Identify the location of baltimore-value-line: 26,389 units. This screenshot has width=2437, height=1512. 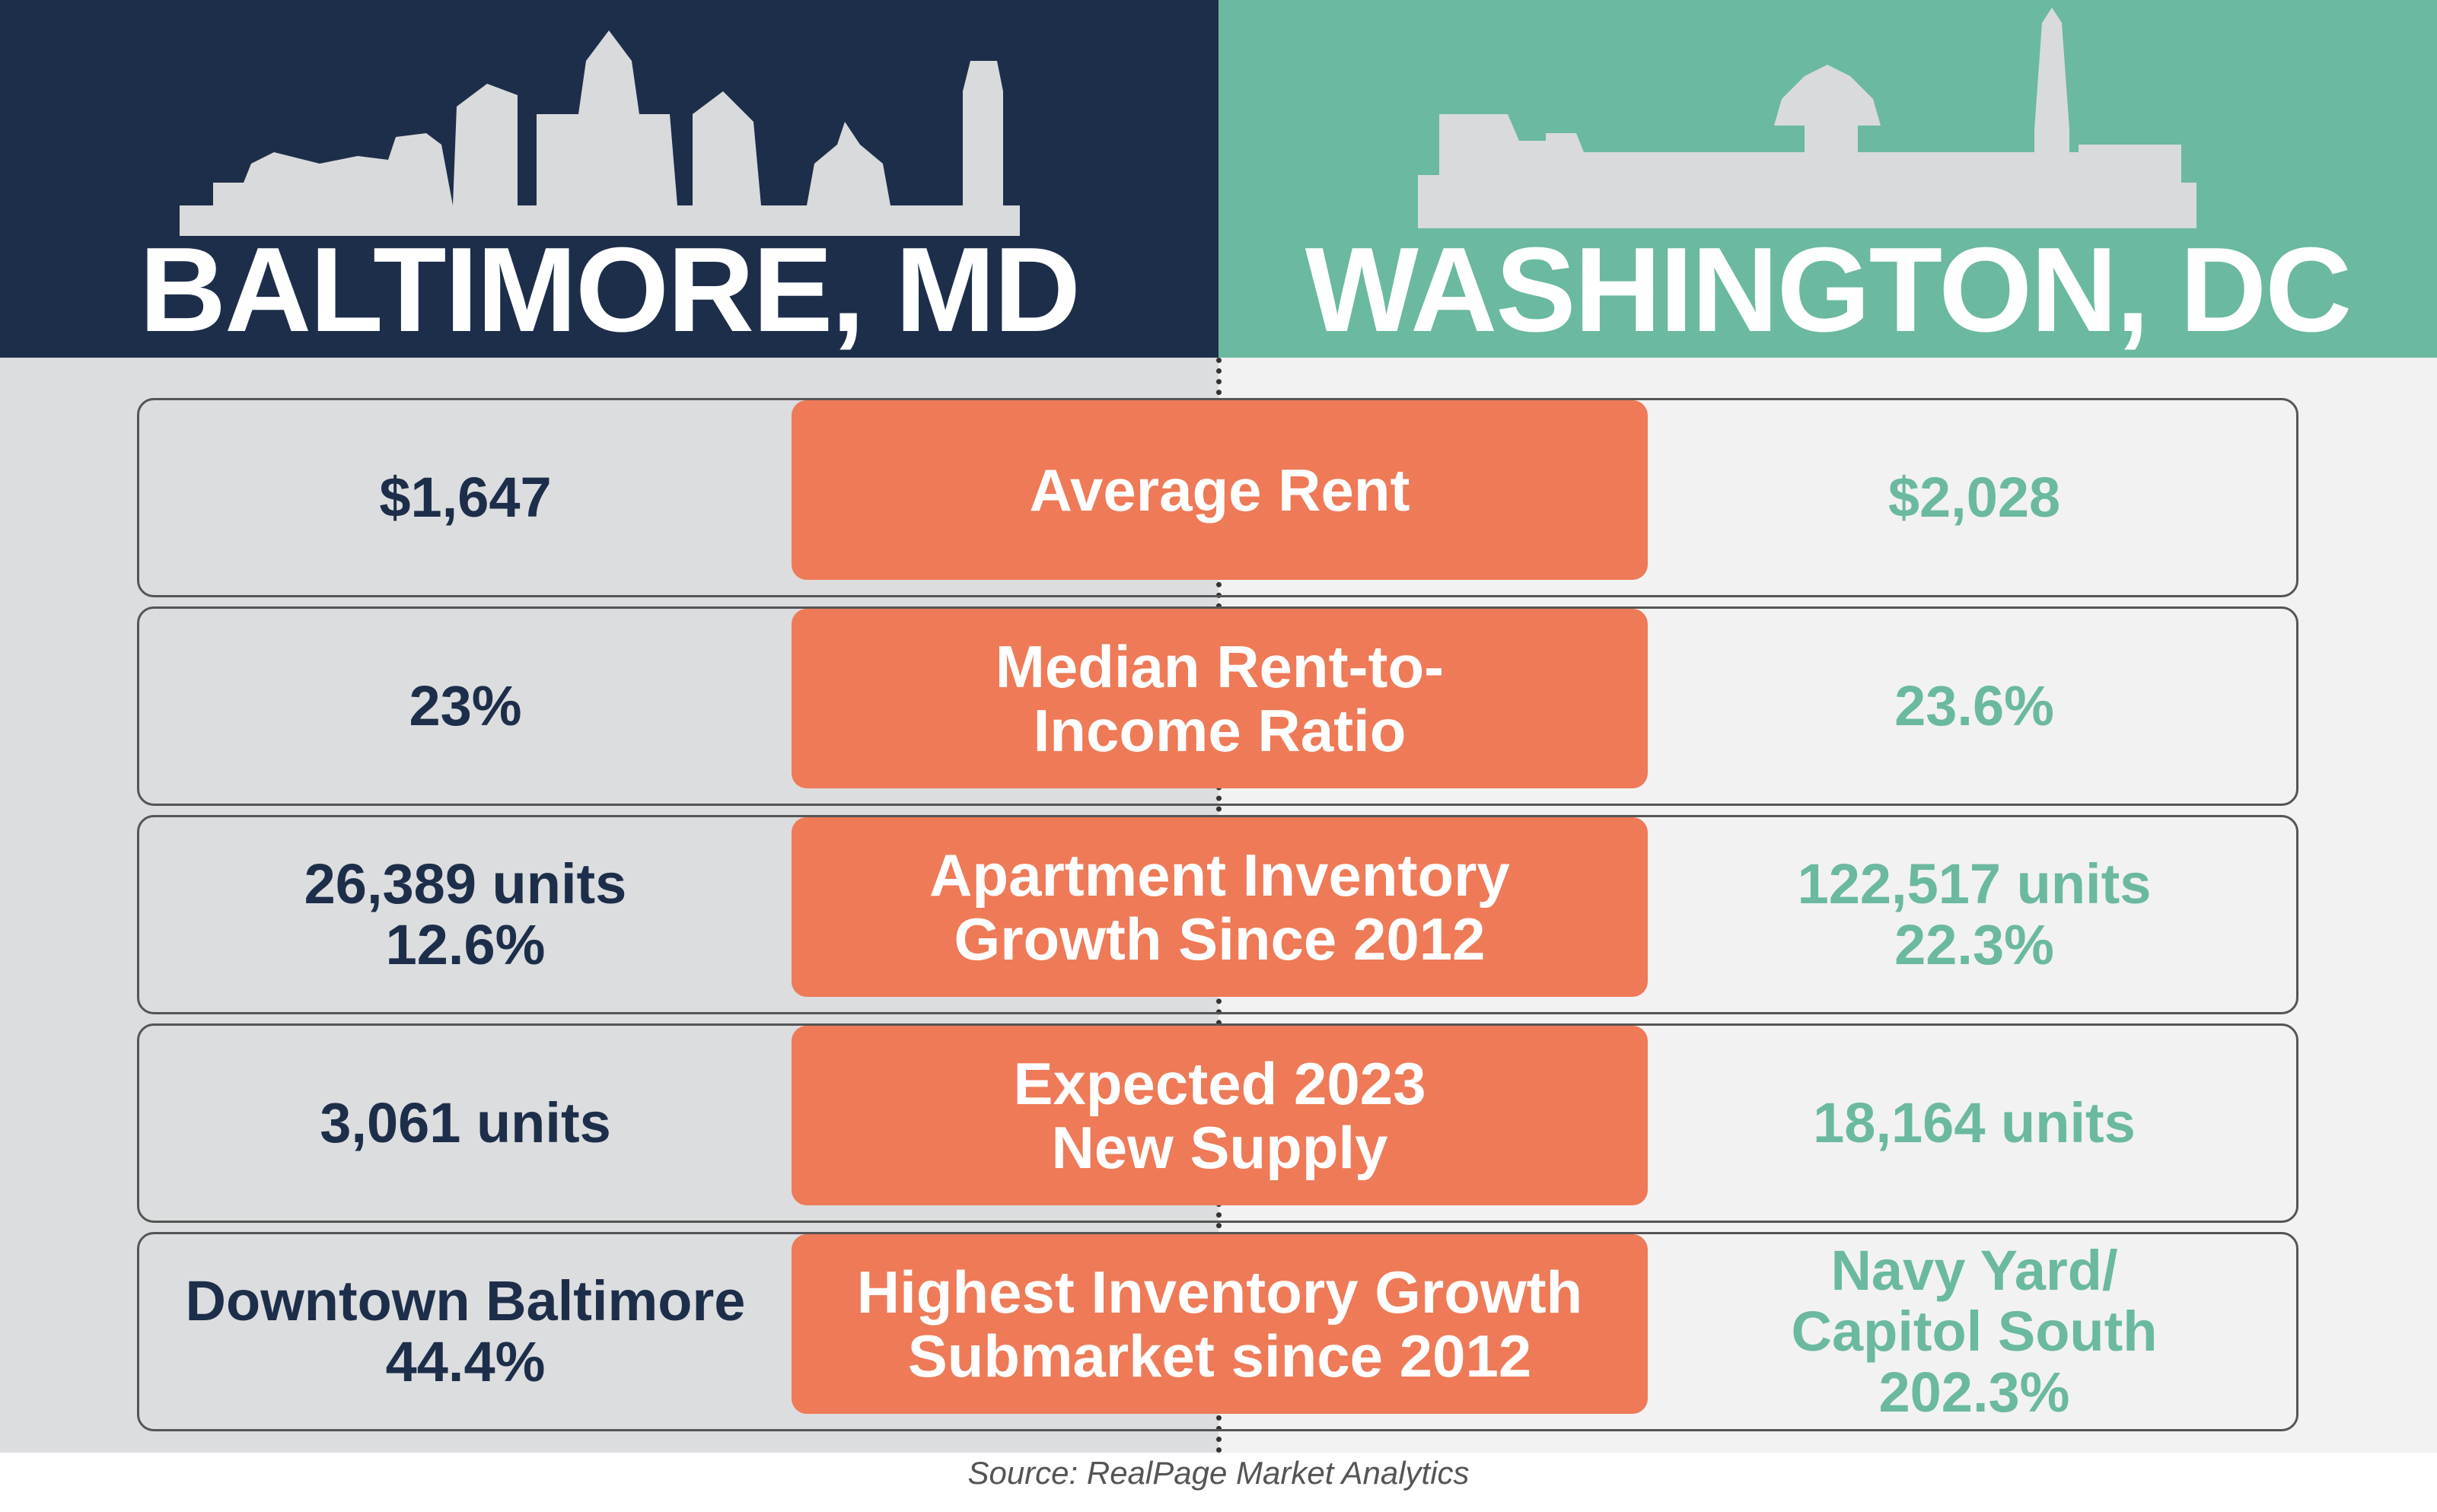
(465, 884).